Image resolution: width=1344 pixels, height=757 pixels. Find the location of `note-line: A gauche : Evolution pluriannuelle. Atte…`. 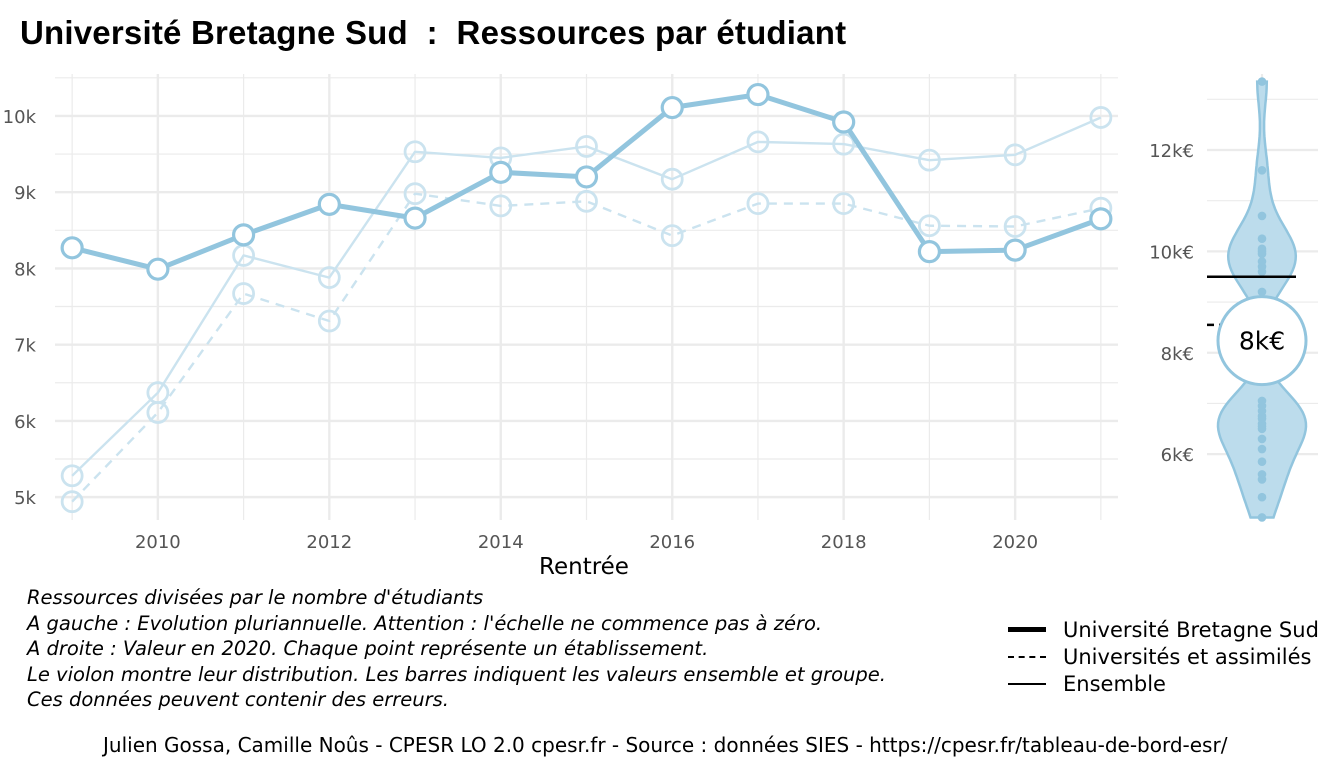

note-line: A gauche : Evolution pluriannuelle. Atte… is located at coordinates (425, 623).